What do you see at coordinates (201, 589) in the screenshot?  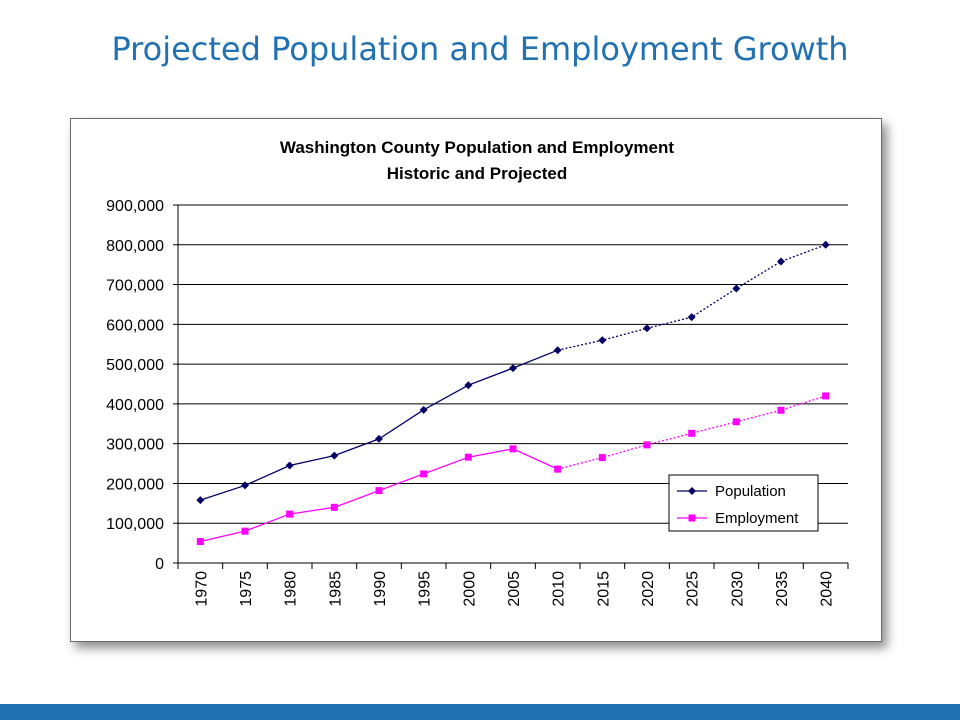 I see `x-tick-label: 1970` at bounding box center [201, 589].